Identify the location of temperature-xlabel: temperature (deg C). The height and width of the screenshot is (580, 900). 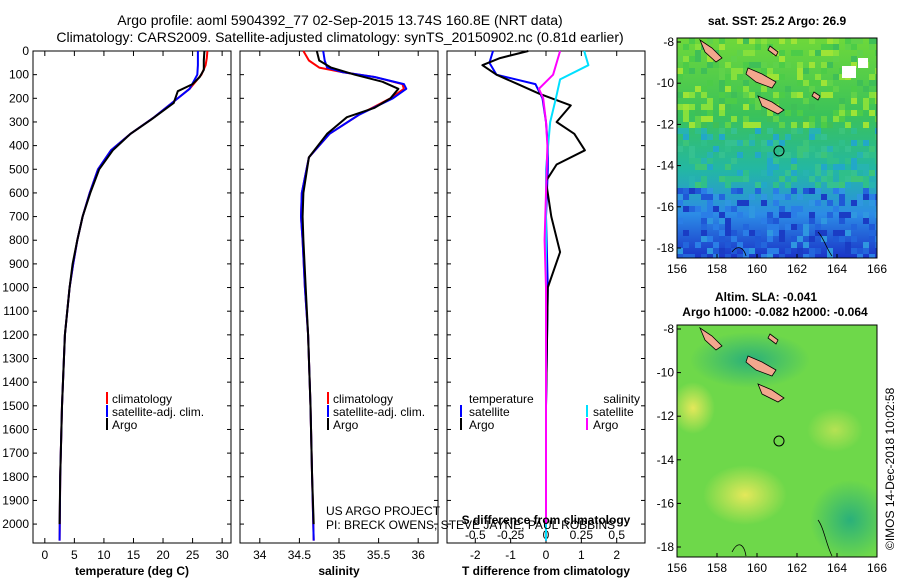
(132, 571).